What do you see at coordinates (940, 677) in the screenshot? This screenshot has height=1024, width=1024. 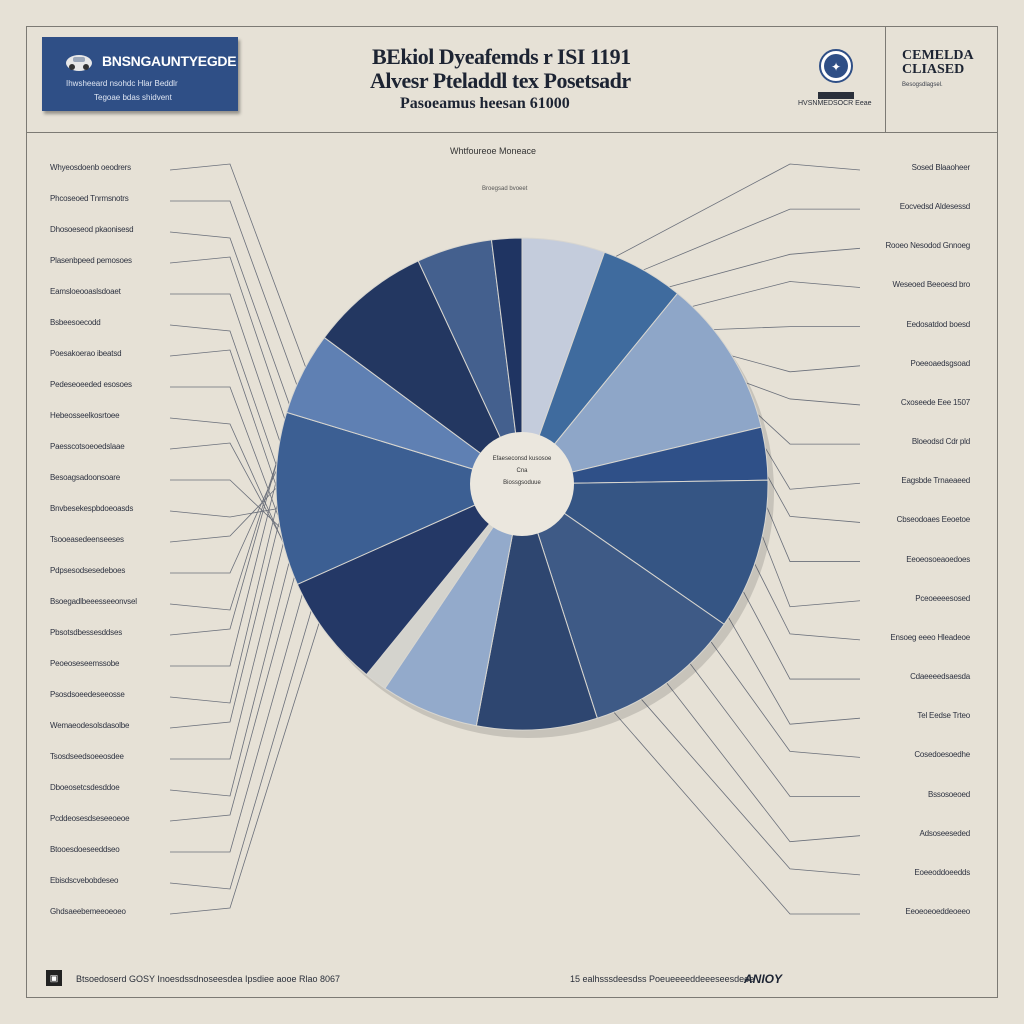 I see `slice-label: Cdaeeeedsaesda` at bounding box center [940, 677].